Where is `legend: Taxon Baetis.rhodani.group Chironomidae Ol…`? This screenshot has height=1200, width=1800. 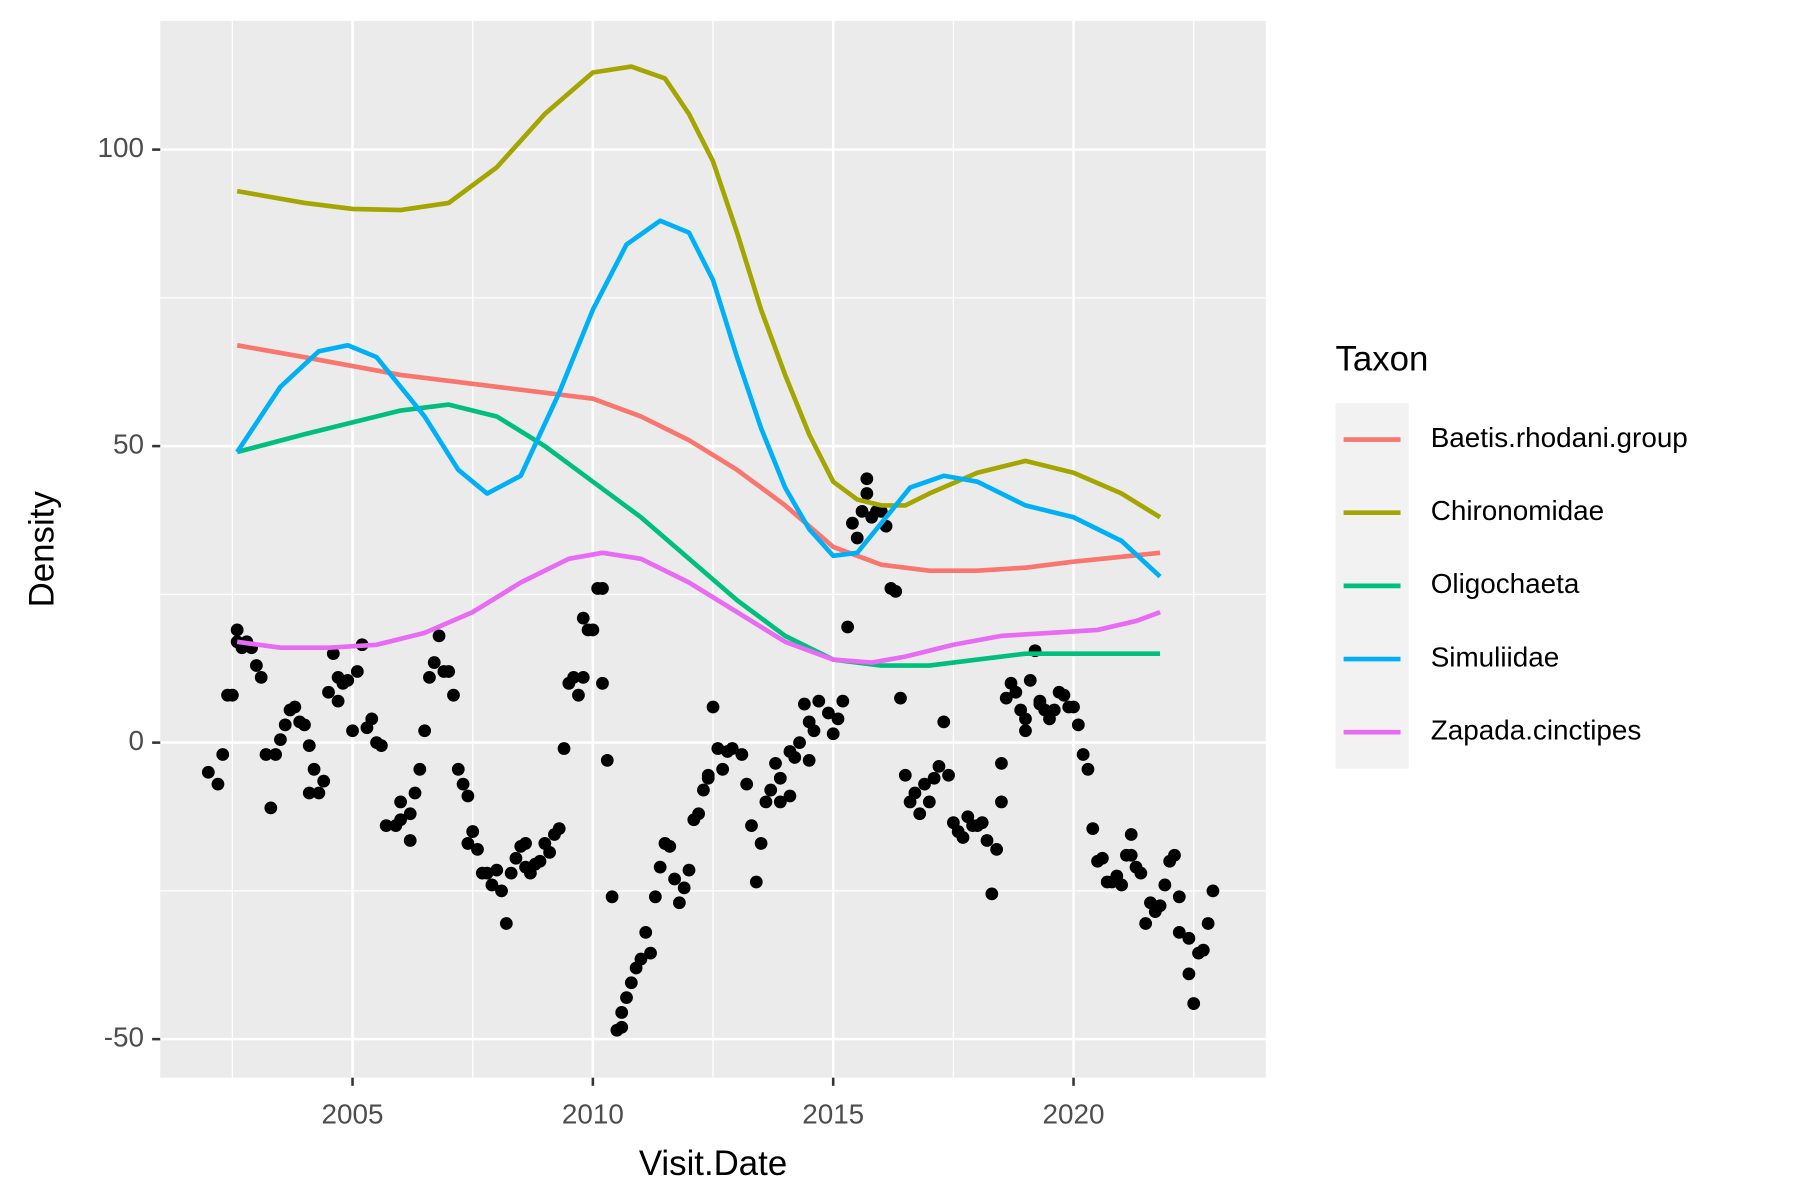 legend: Taxon Baetis.rhodani.group Chironomidae Ol… is located at coordinates (1511, 554).